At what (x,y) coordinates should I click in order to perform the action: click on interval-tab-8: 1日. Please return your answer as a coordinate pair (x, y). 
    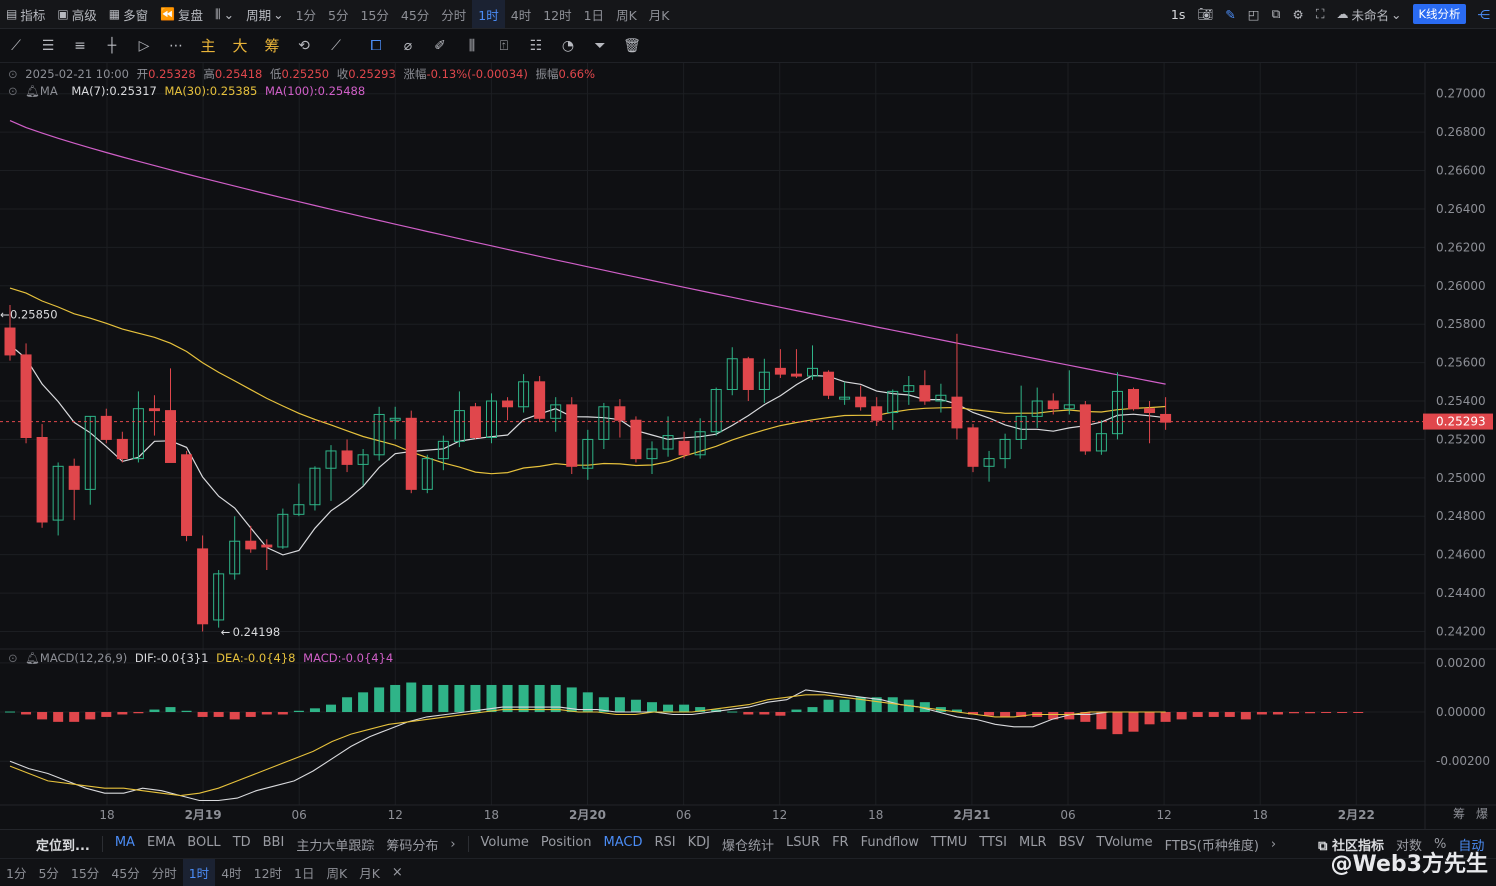
    Looking at the image, I should click on (594, 14).